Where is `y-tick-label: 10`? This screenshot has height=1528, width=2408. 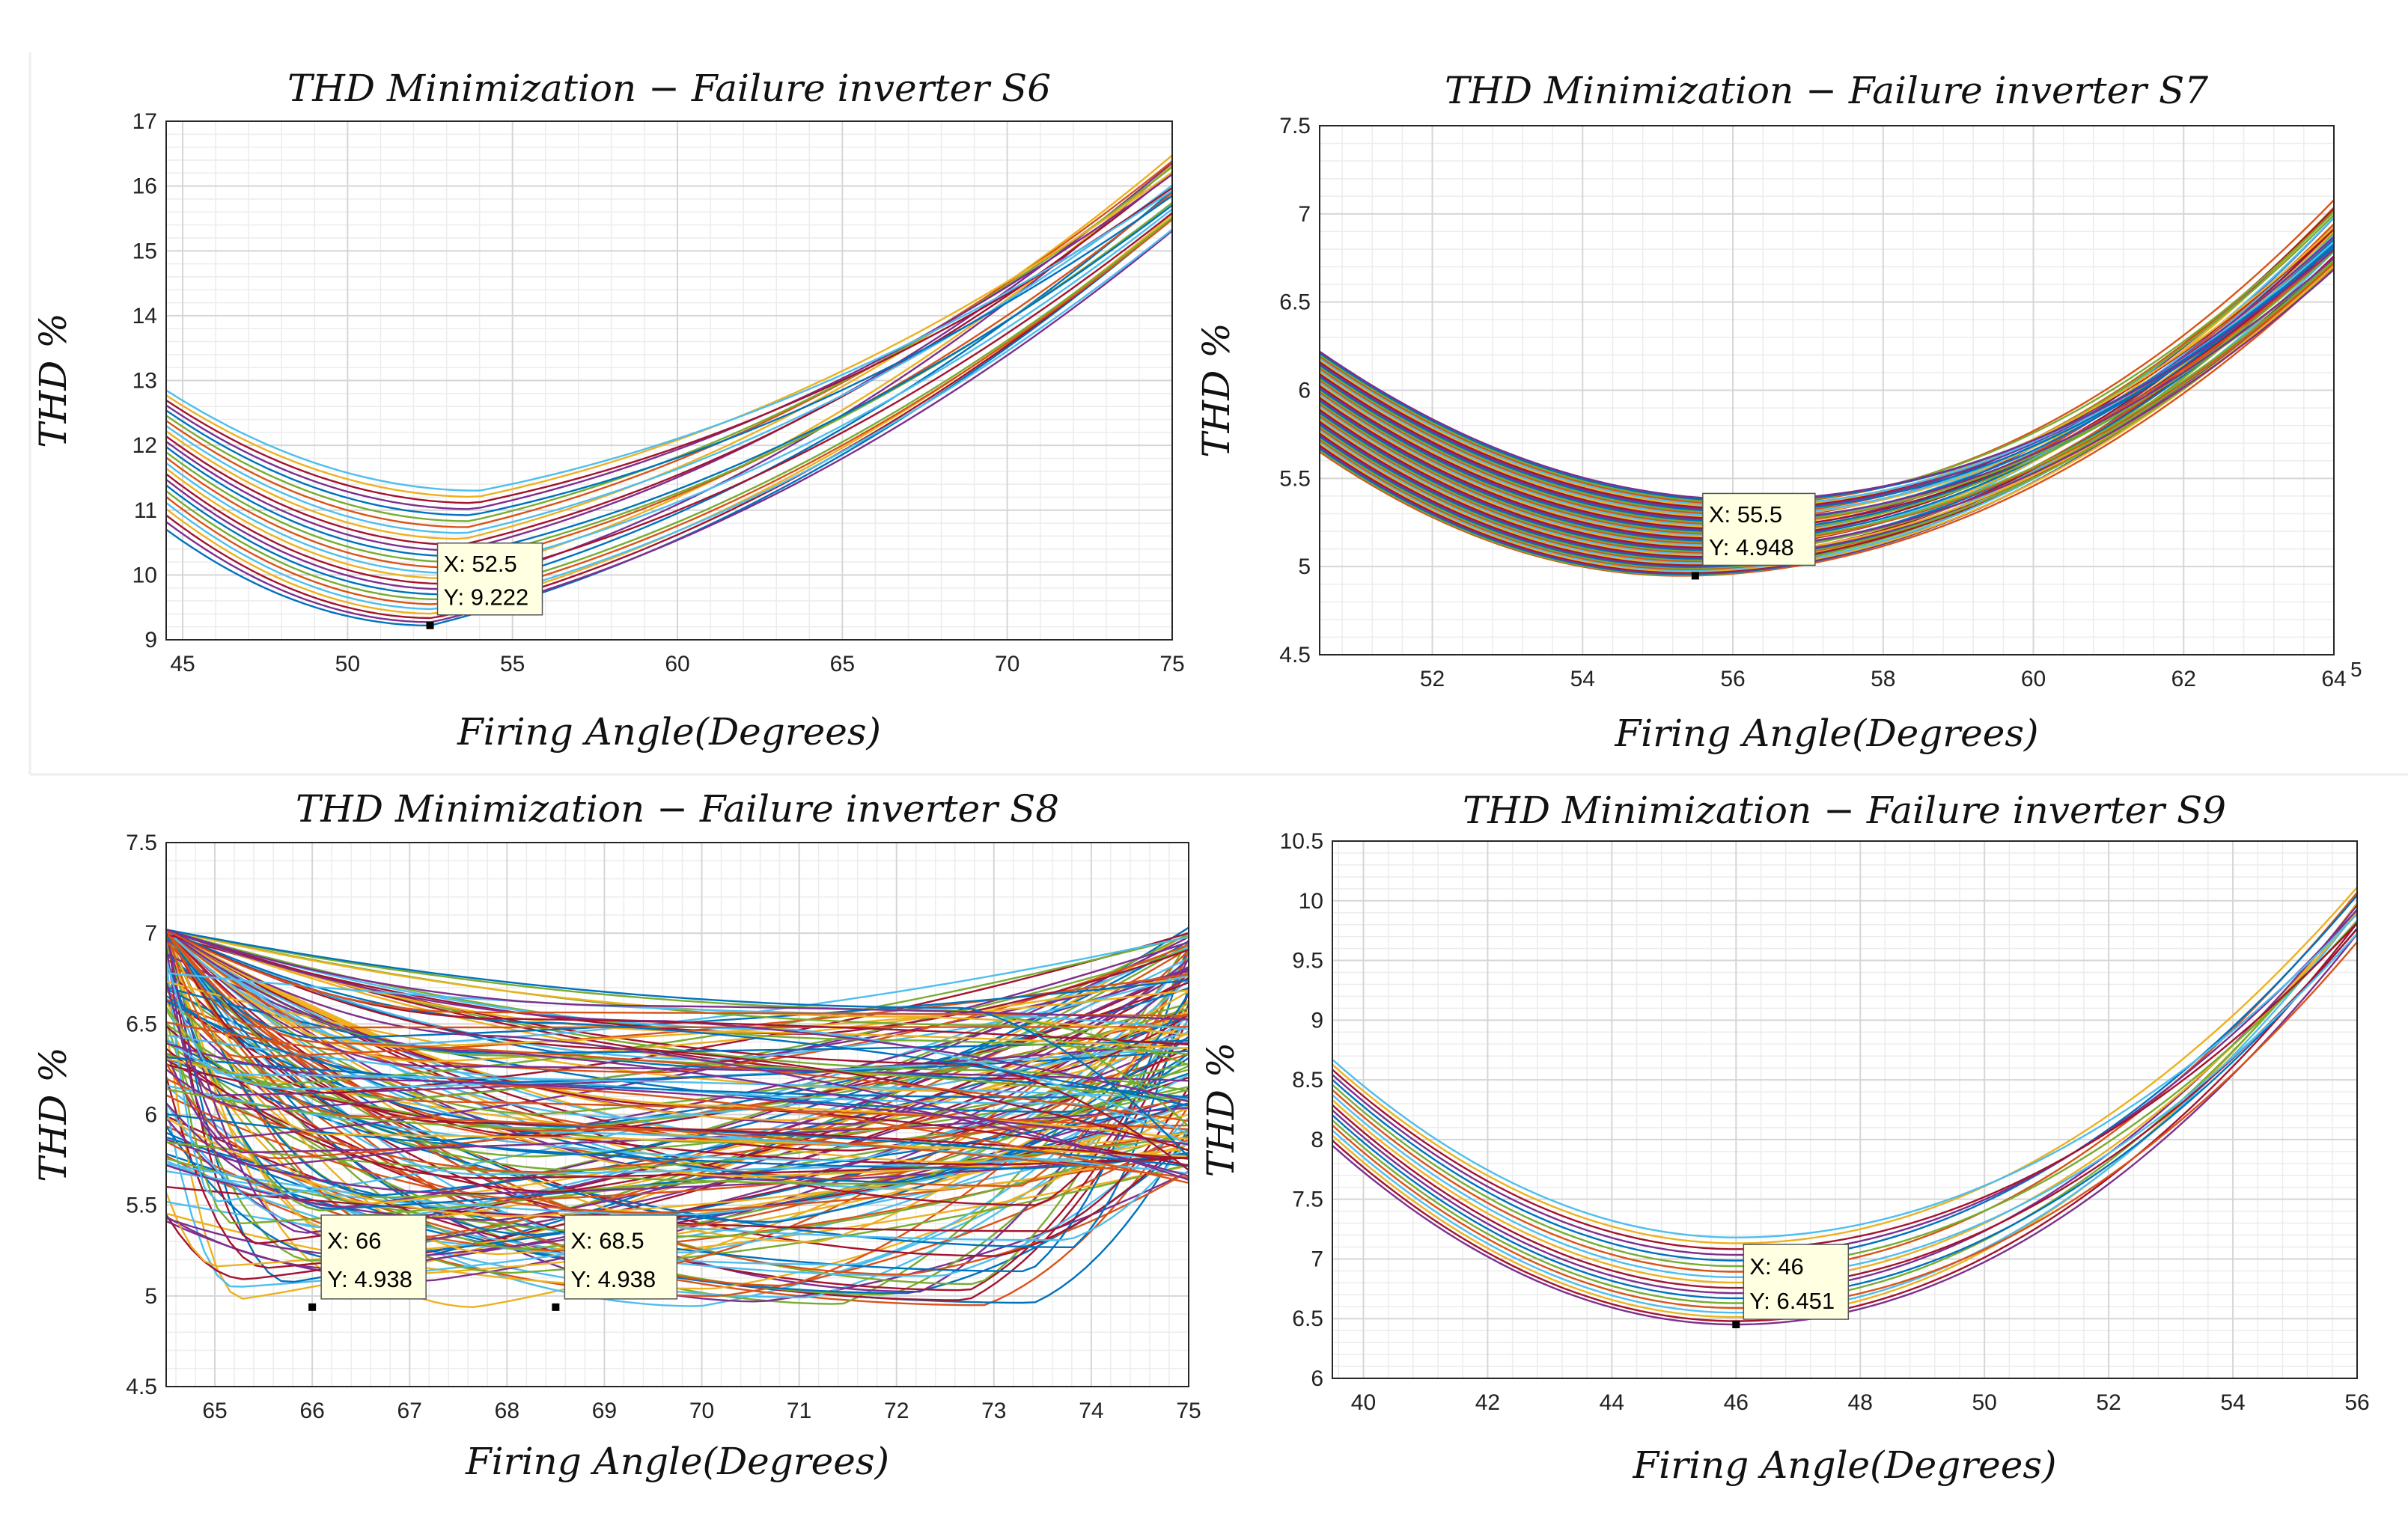 y-tick-label: 10 is located at coordinates (1311, 901).